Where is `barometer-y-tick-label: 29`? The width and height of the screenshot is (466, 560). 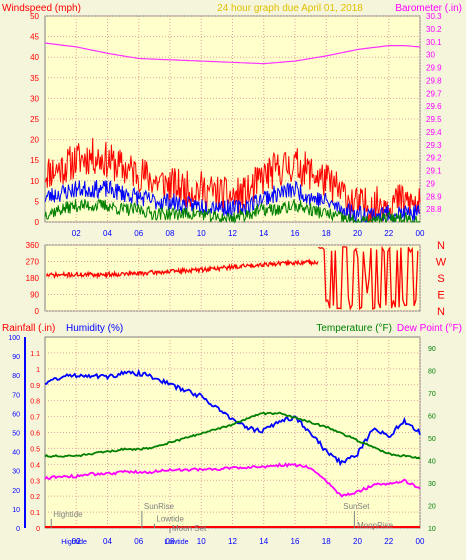
barometer-y-tick-label: 29 is located at coordinates (430, 183).